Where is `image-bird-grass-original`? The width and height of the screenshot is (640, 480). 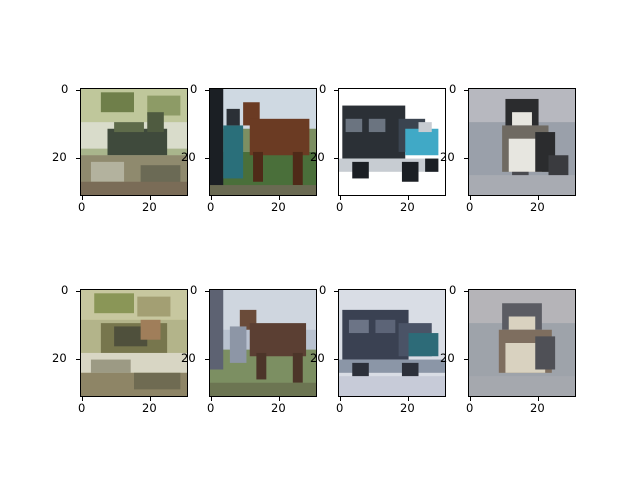
image-bird-grass-original is located at coordinates (134, 142).